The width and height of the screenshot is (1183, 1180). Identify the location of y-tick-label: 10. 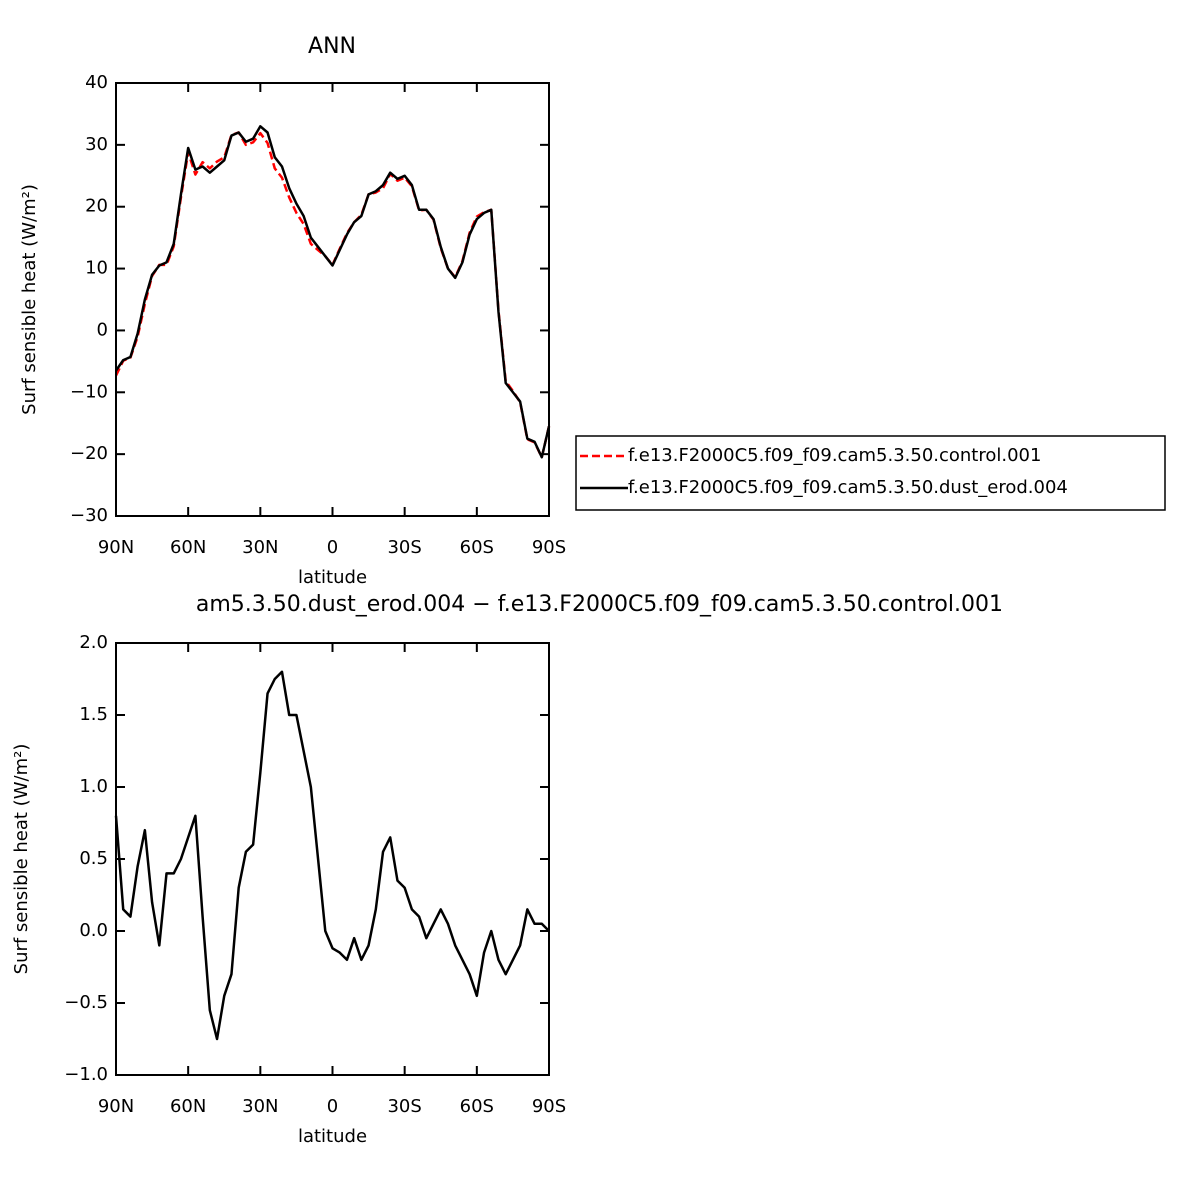
(96, 268).